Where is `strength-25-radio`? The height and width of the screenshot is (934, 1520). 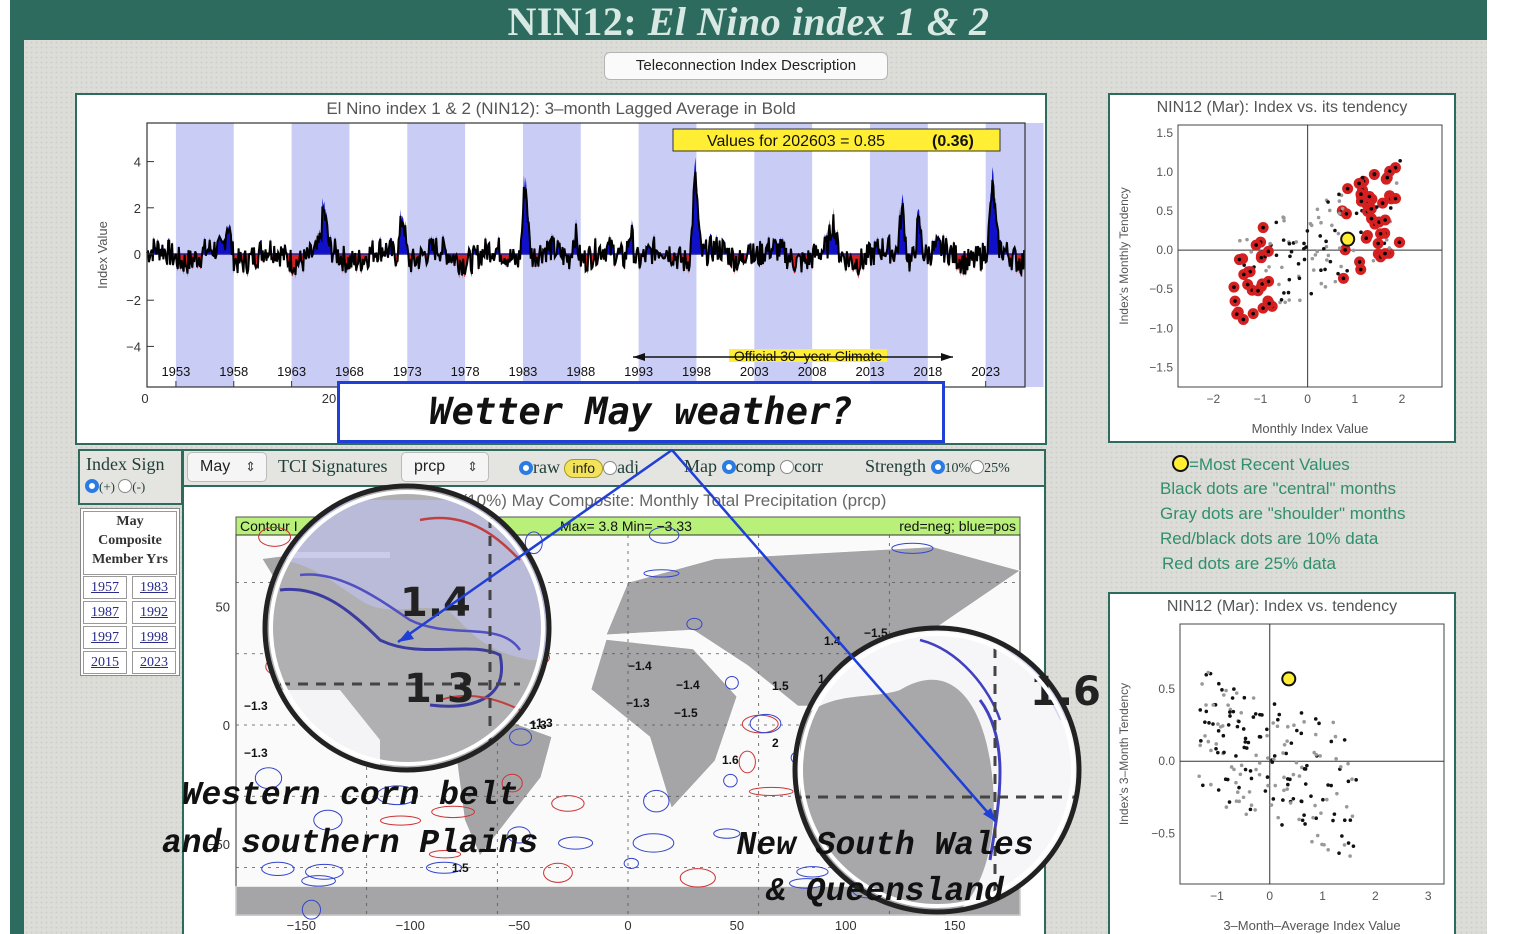
strength-25-radio is located at coordinates (977, 467).